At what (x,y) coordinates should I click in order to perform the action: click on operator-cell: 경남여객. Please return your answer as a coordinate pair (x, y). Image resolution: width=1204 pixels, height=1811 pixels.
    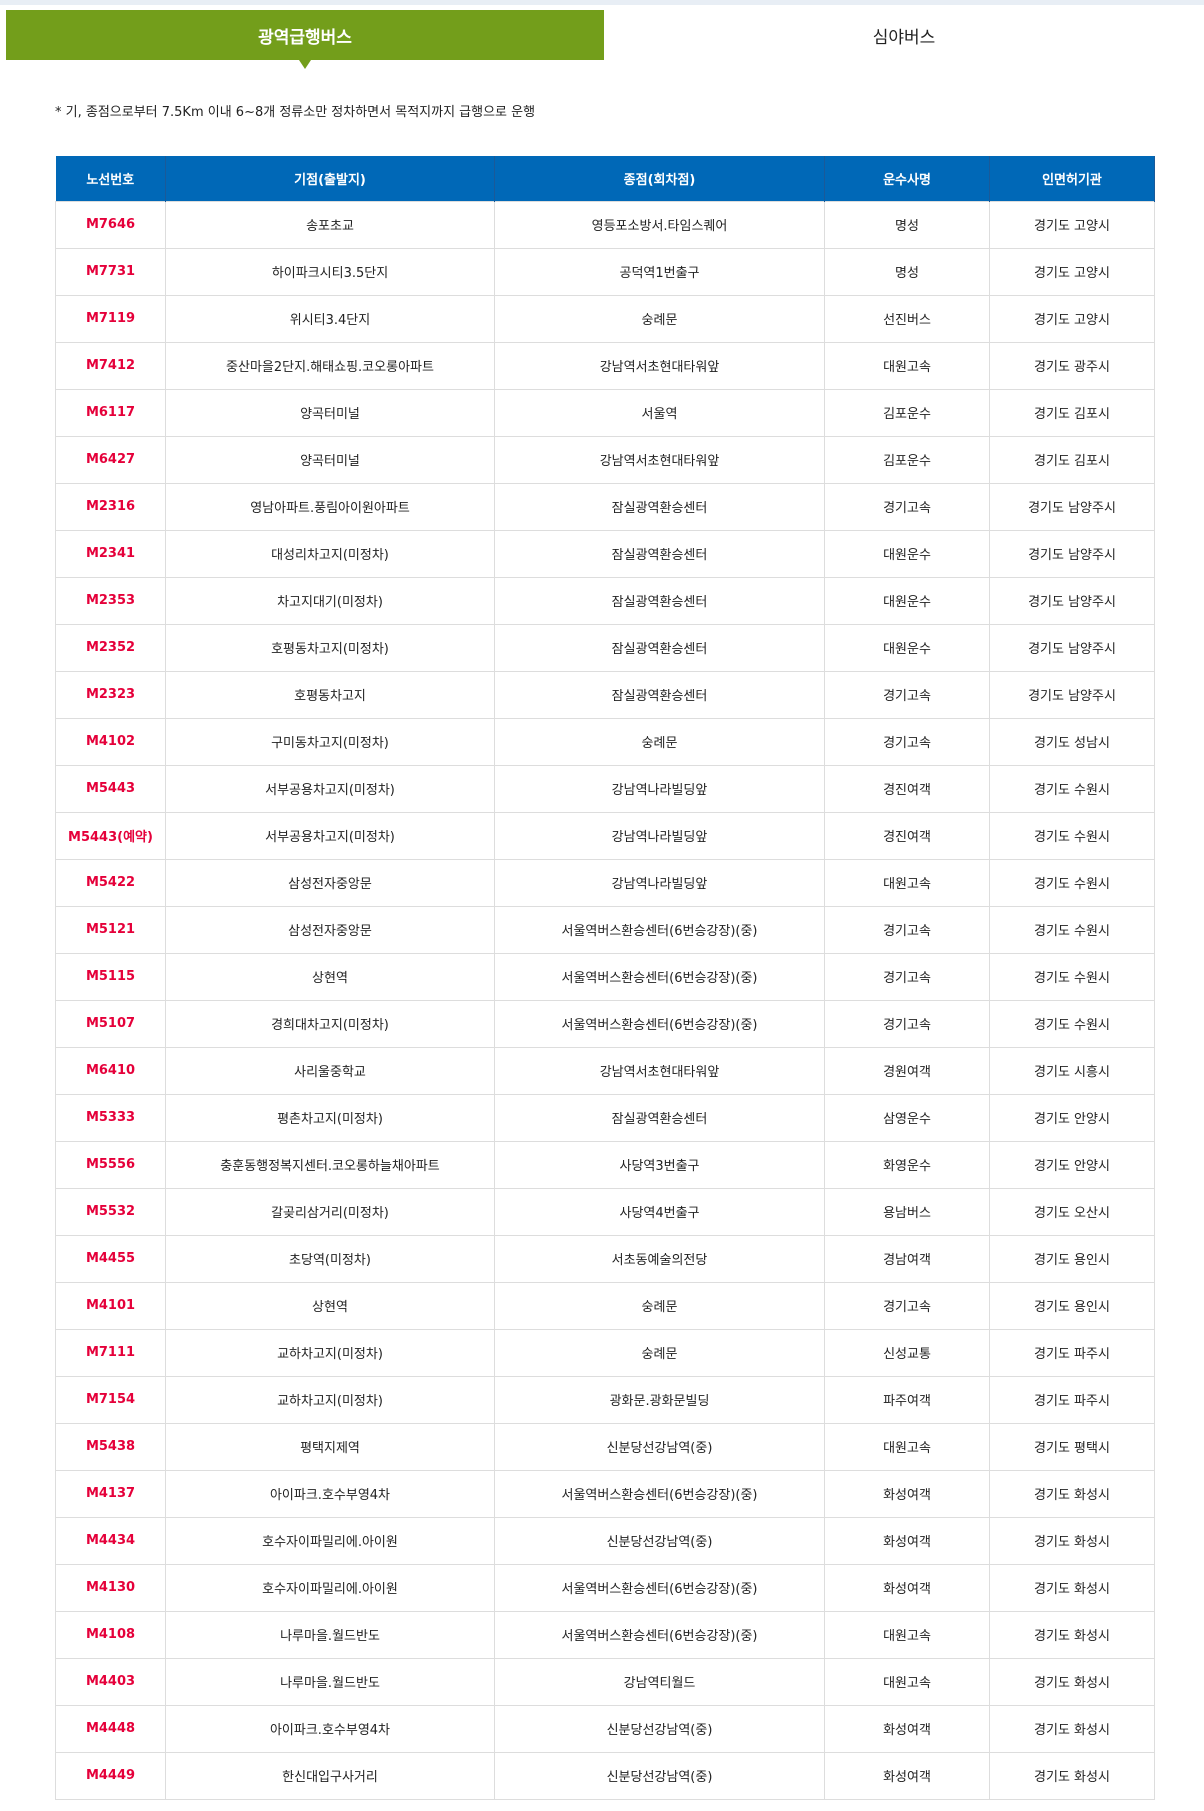
    Looking at the image, I should click on (907, 1258).